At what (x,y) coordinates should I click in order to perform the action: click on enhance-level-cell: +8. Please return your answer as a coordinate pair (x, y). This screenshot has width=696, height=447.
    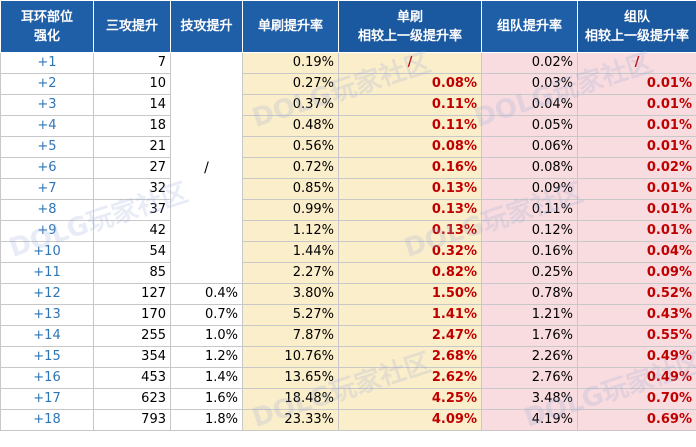
    Looking at the image, I should click on (47, 210).